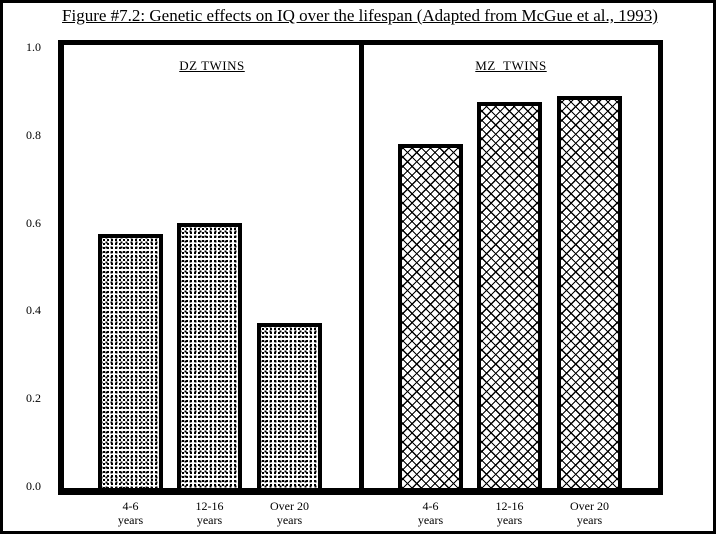 The height and width of the screenshot is (540, 720). Describe the element at coordinates (33, 223) in the screenshot. I see `y-tick-label-0-6: 0.6` at that location.